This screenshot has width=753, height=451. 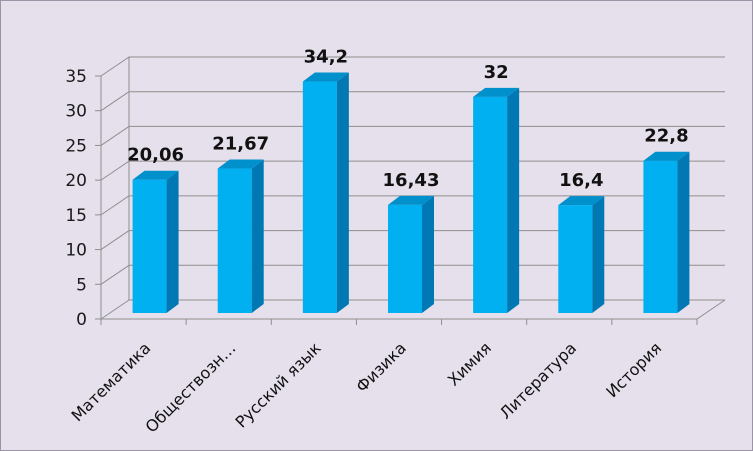 I want to click on x-tick-label: Русский язык, so click(x=278, y=384).